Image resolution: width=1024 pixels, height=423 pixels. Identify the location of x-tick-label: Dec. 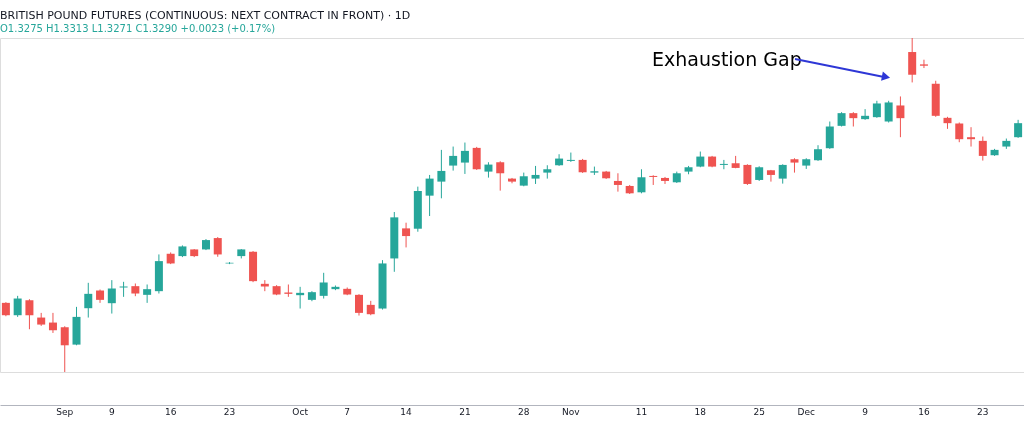
(806, 411).